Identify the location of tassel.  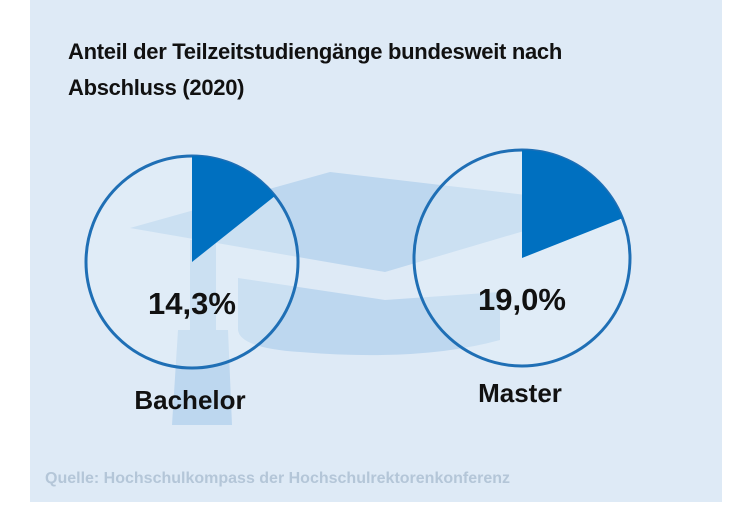
(202, 377).